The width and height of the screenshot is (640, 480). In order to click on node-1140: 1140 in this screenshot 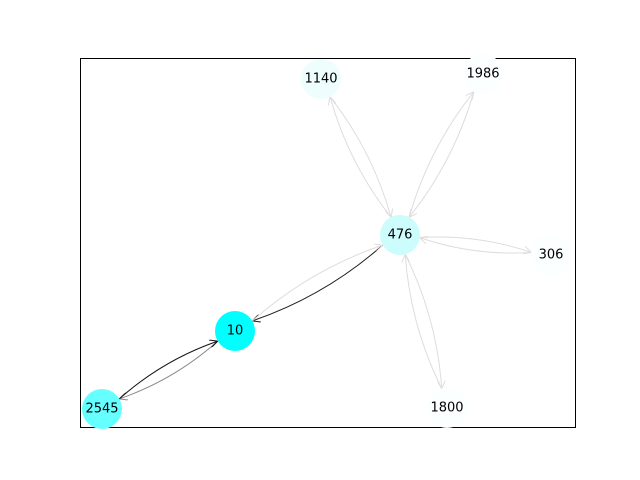, I will do `click(321, 79)`.